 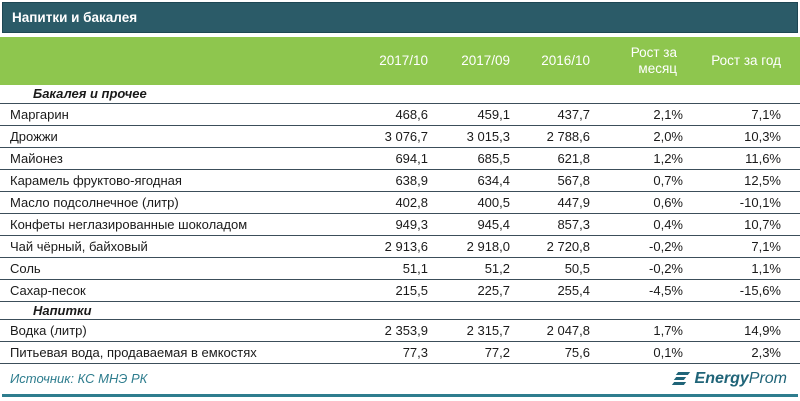 I want to click on energyprom-logo-text: EnergyProm, so click(x=741, y=379).